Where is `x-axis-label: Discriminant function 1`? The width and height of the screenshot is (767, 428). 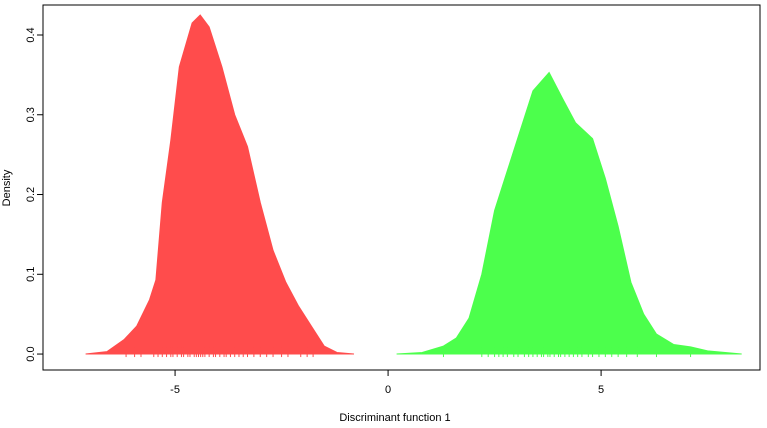 x-axis-label: Discriminant function 1 is located at coordinates (394, 417).